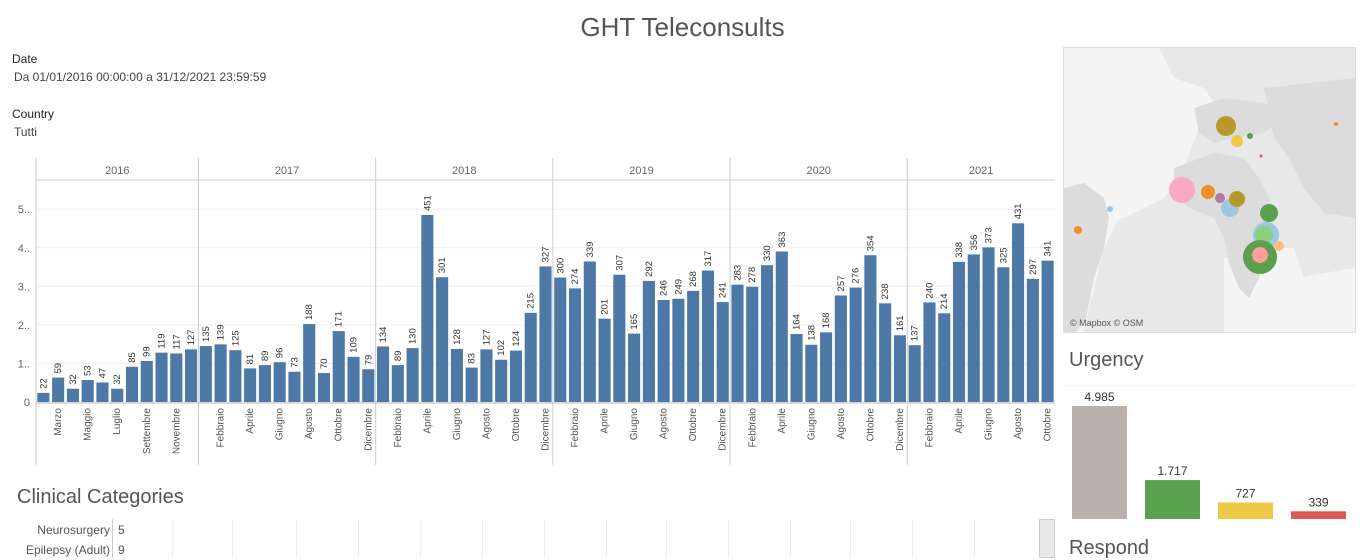  Describe the element at coordinates (516, 339) in the screenshot. I see `bar-value-label: 124` at that location.